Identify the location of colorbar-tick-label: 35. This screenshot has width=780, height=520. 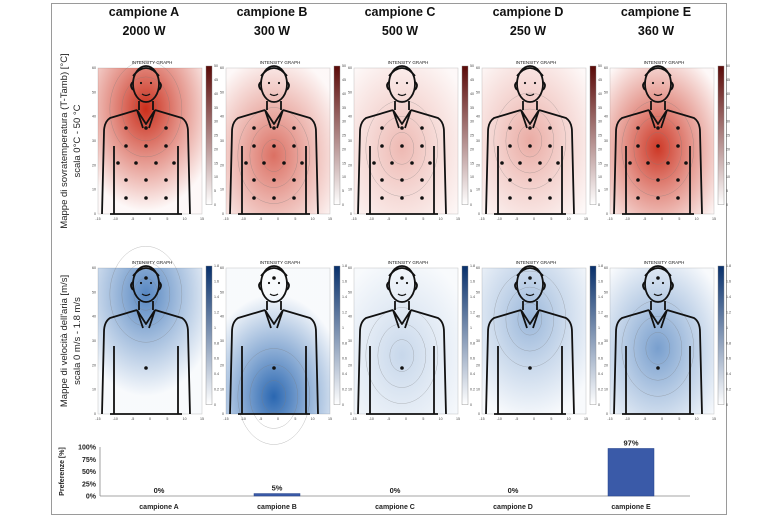
(728, 108).